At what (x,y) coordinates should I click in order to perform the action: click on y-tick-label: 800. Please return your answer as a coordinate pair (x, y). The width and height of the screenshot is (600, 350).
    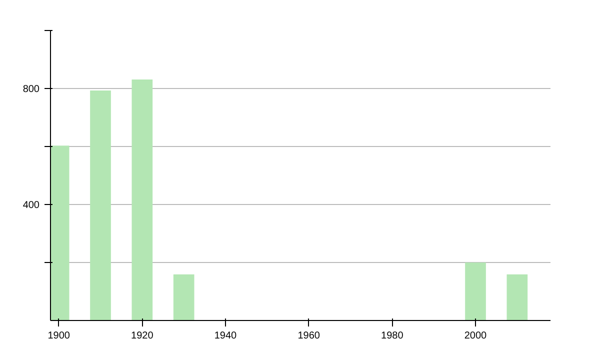
    Looking at the image, I should click on (31, 89).